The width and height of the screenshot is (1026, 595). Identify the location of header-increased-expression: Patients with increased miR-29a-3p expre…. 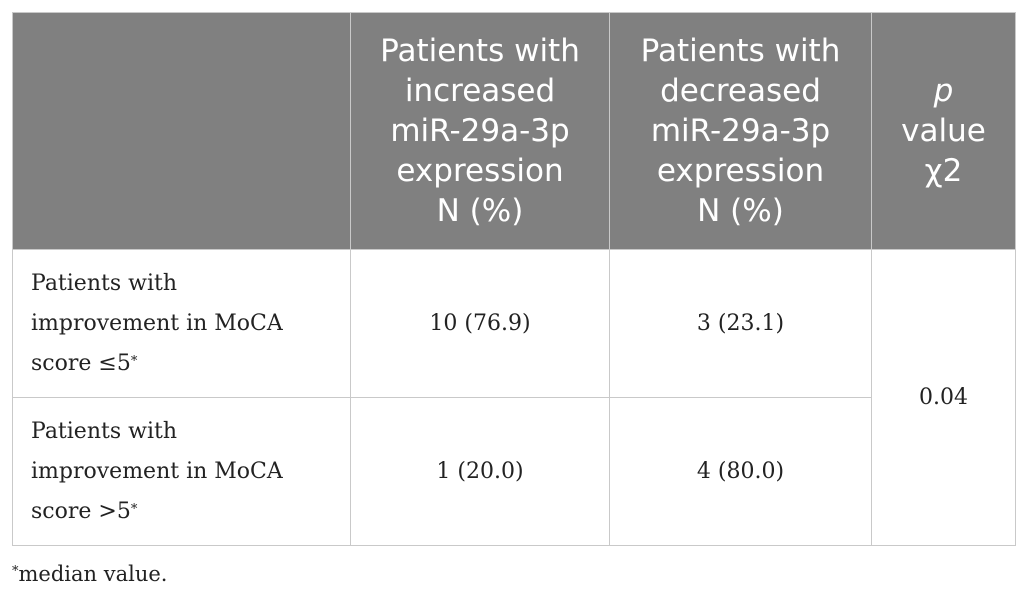
(480, 131).